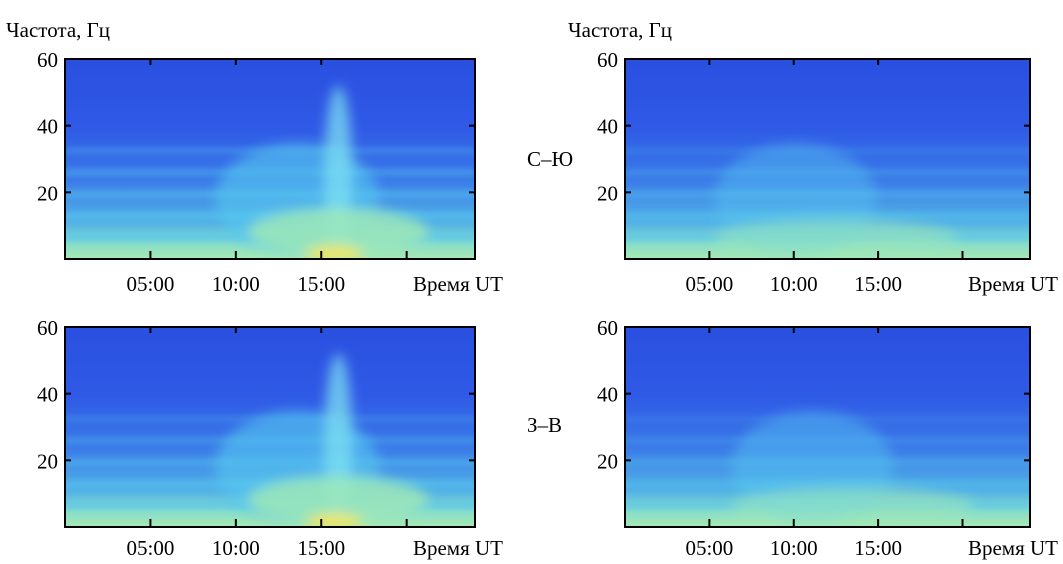 This screenshot has height=564, width=1063. Describe the element at coordinates (545, 425) in the screenshot. I see `row-label-west-east: З–В` at that location.